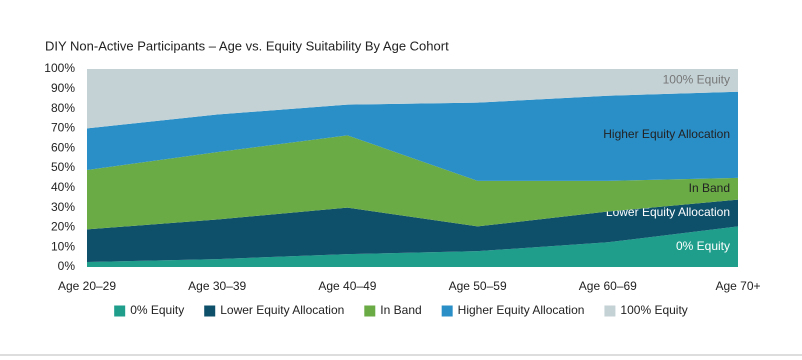 This screenshot has height=360, width=802. I want to click on legend-label: Lower Equity Allocation, so click(282, 310).